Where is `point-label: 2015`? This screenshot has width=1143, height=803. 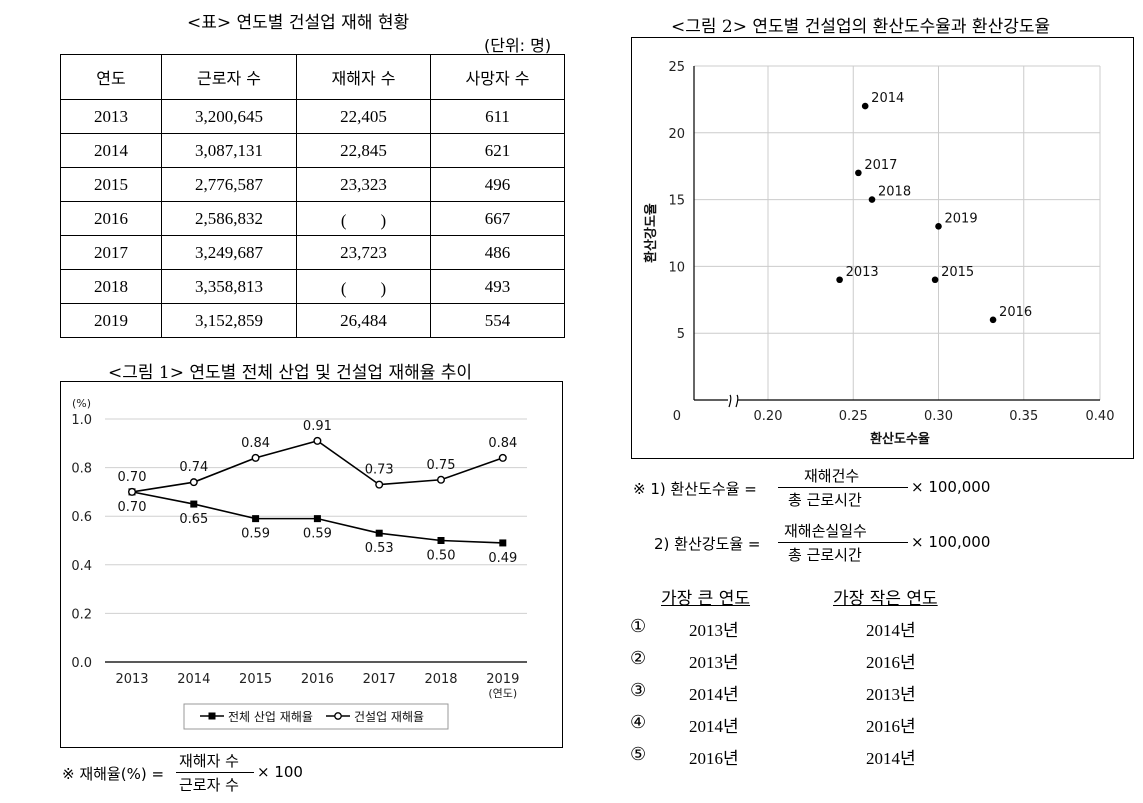 point-label: 2015 is located at coordinates (957, 272).